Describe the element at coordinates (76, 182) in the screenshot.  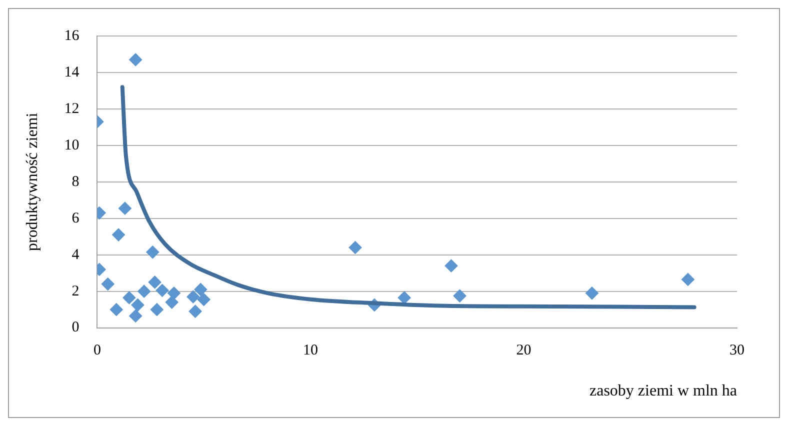
I see `y-tick-label: 8` at that location.